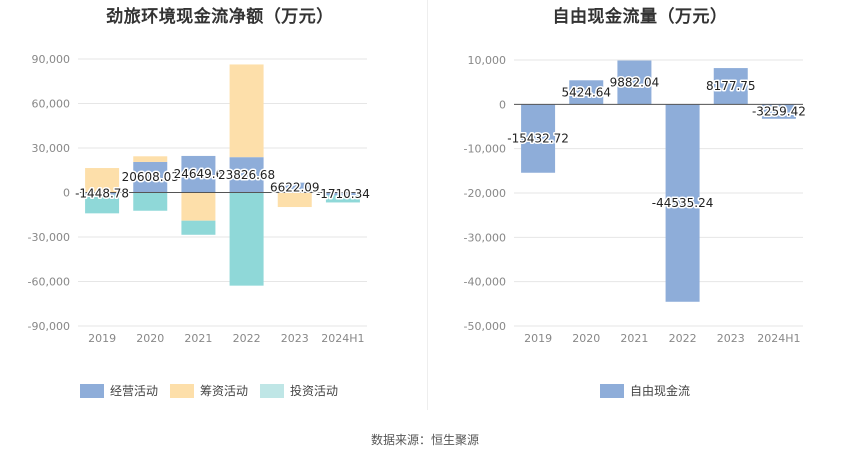 The width and height of the screenshot is (850, 459). What do you see at coordinates (102, 204) in the screenshot?
I see `bar-2019-s2` at bounding box center [102, 204].